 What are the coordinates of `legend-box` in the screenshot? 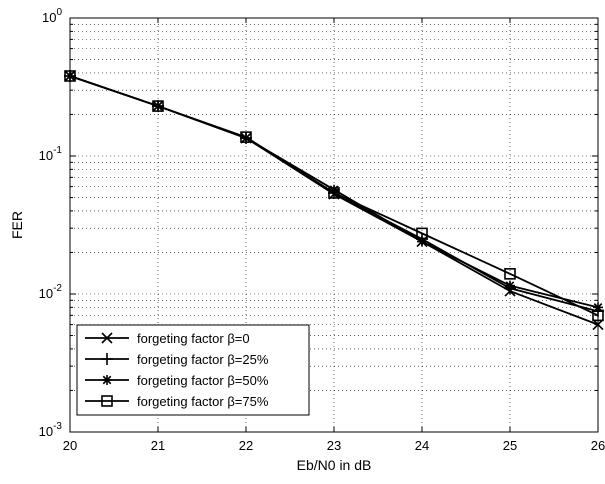 It's located at (193, 370).